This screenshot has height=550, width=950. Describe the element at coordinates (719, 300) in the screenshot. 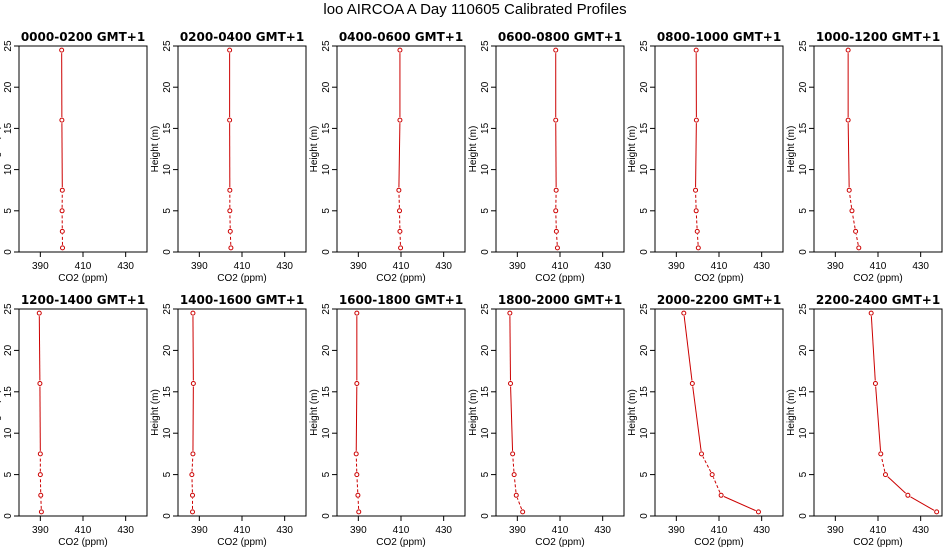

I see `panel-title: 2000-2200 GMT+1` at that location.